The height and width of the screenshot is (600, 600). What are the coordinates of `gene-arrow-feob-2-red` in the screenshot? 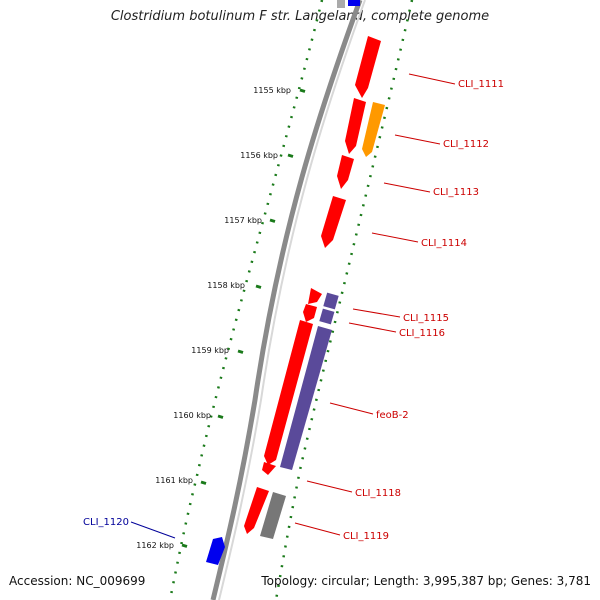 It's located at (288, 392).